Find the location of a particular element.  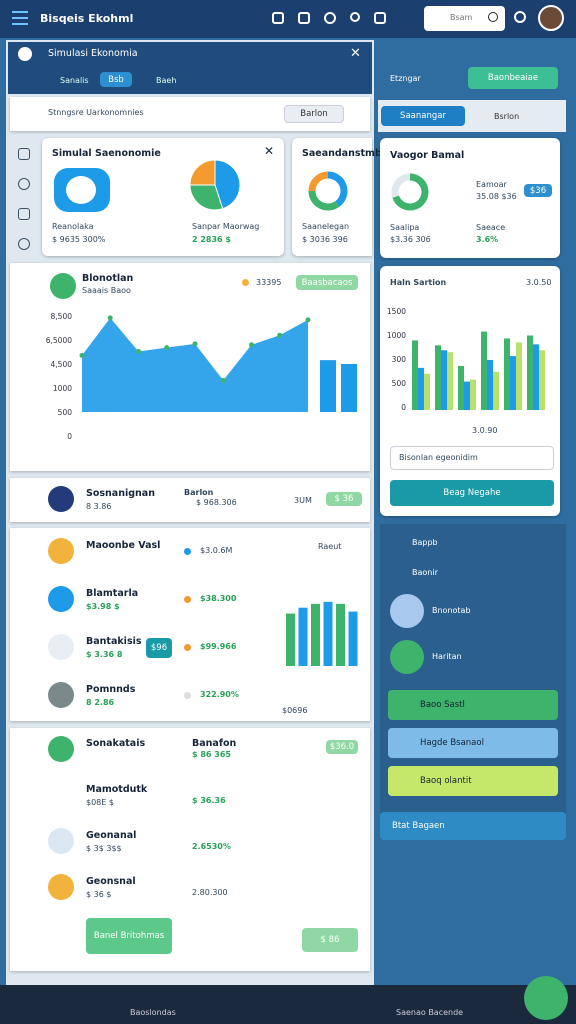

right-footer: Btat Bagaen is located at coordinates (473, 826).